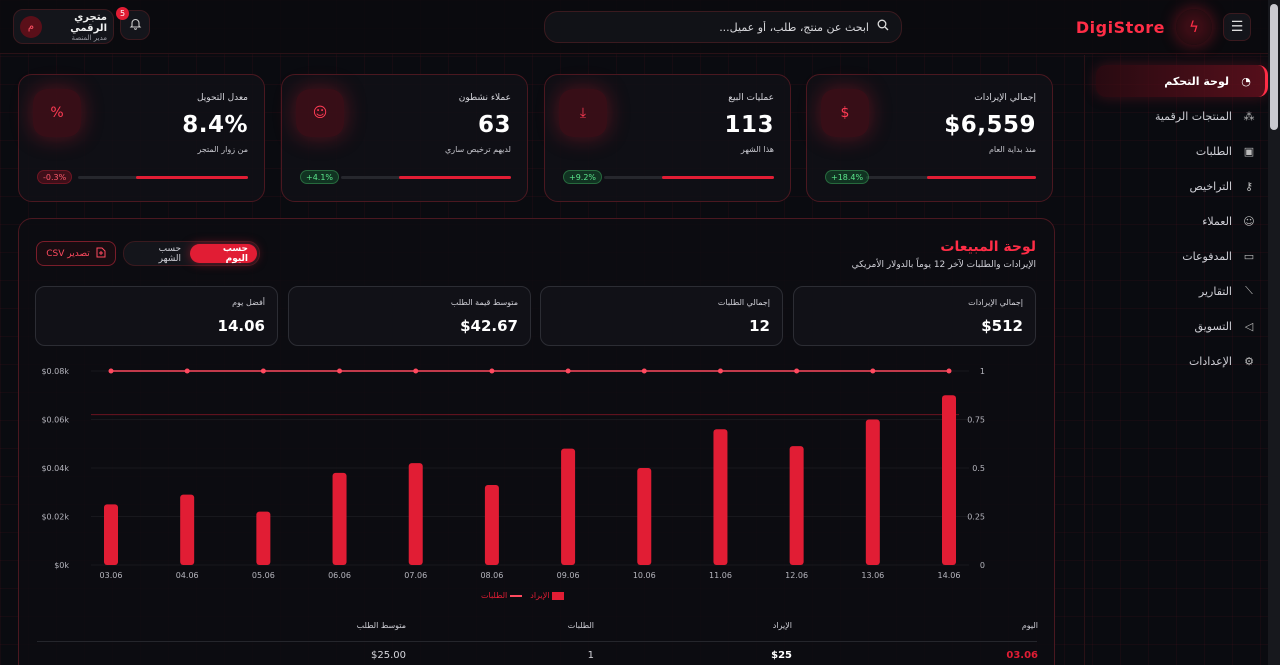 The height and width of the screenshot is (665, 1280). I want to click on scrollbar-thumb, so click(1274, 67).